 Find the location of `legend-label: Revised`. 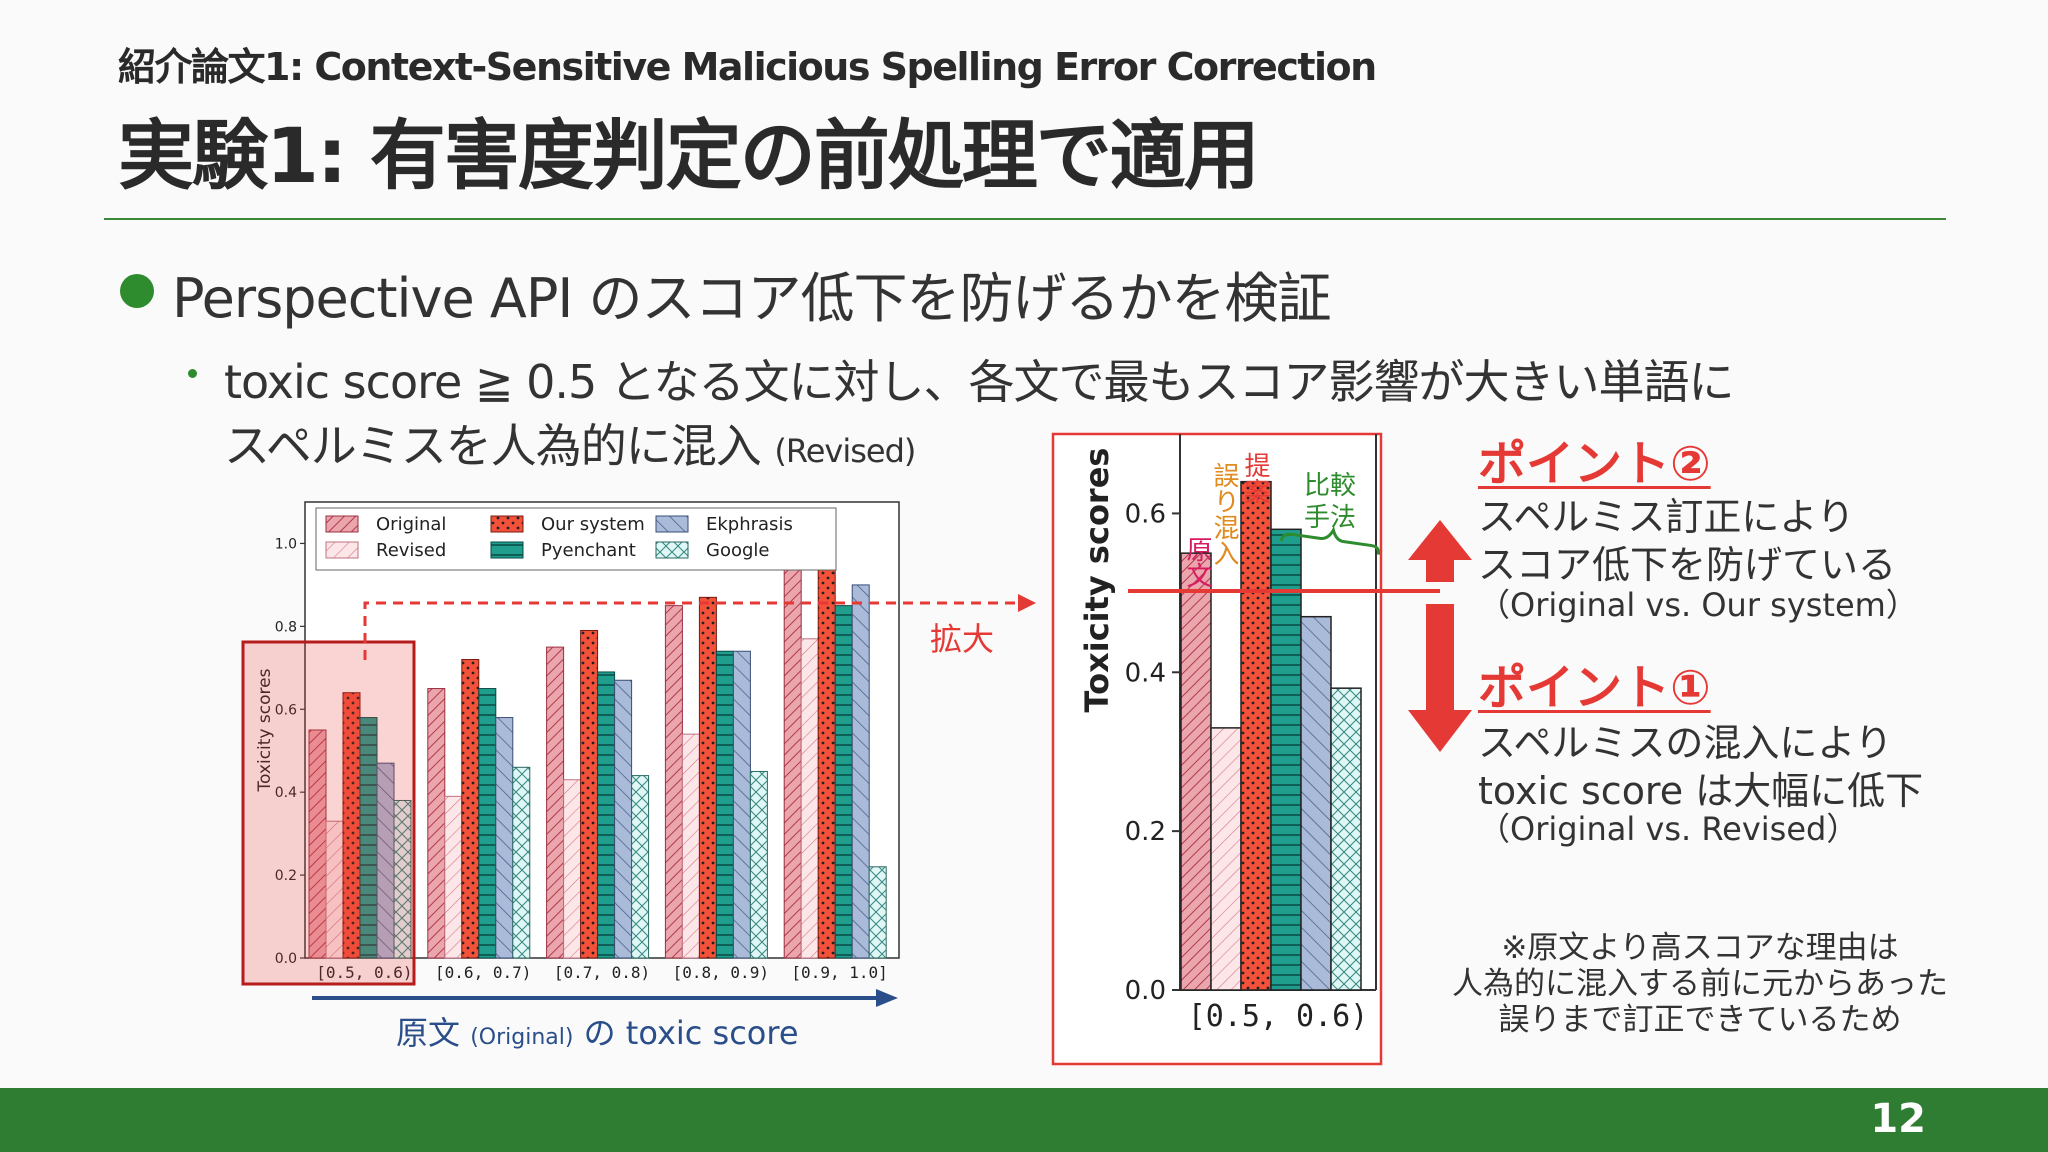

legend-label: Revised is located at coordinates (411, 550).